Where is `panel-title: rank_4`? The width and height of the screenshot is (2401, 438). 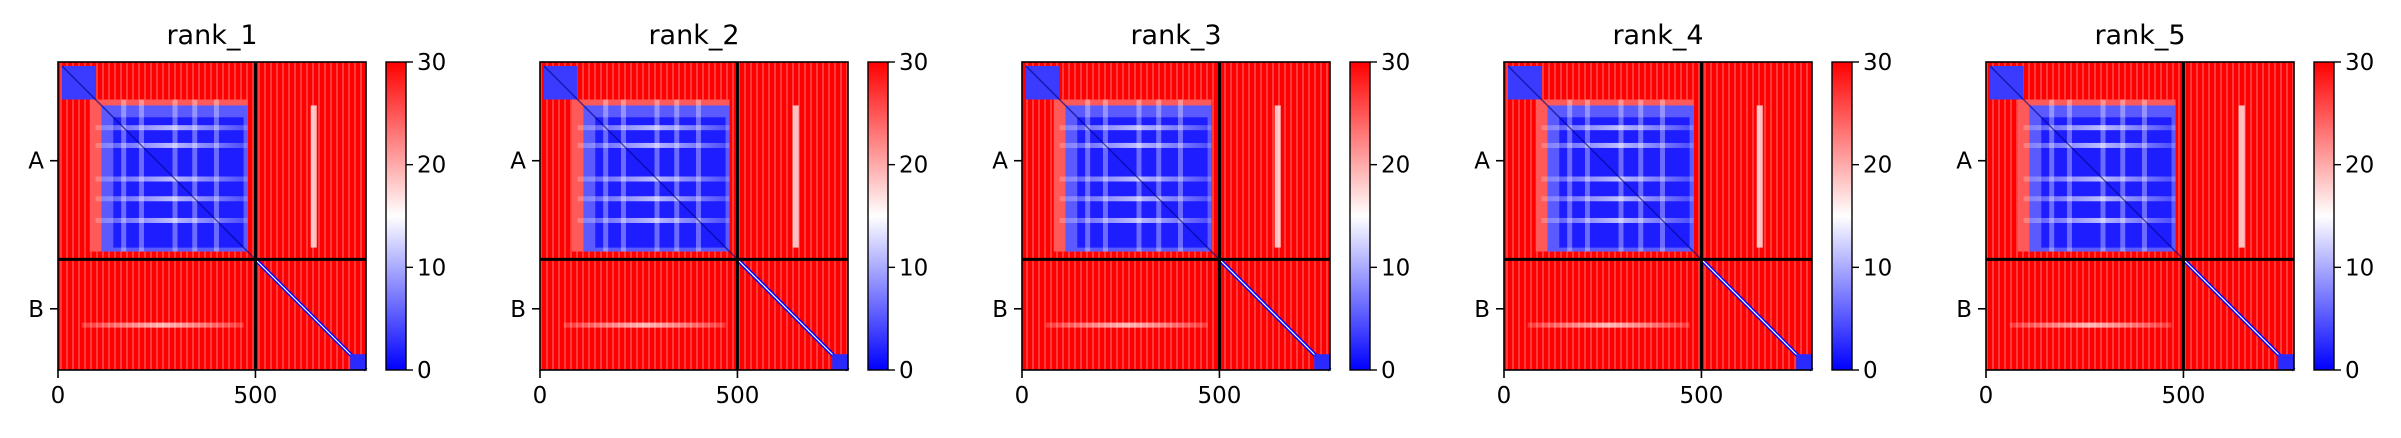
panel-title: rank_4 is located at coordinates (1657, 35).